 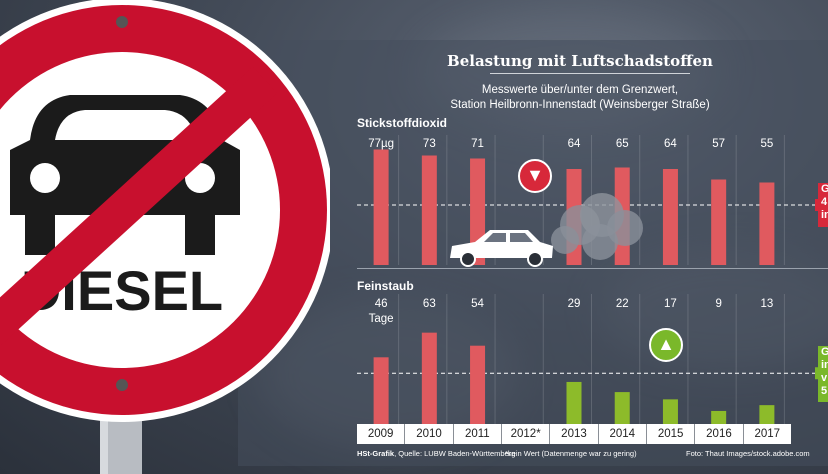 What do you see at coordinates (719, 434) in the screenshot?
I see `year-label: 2016` at bounding box center [719, 434].